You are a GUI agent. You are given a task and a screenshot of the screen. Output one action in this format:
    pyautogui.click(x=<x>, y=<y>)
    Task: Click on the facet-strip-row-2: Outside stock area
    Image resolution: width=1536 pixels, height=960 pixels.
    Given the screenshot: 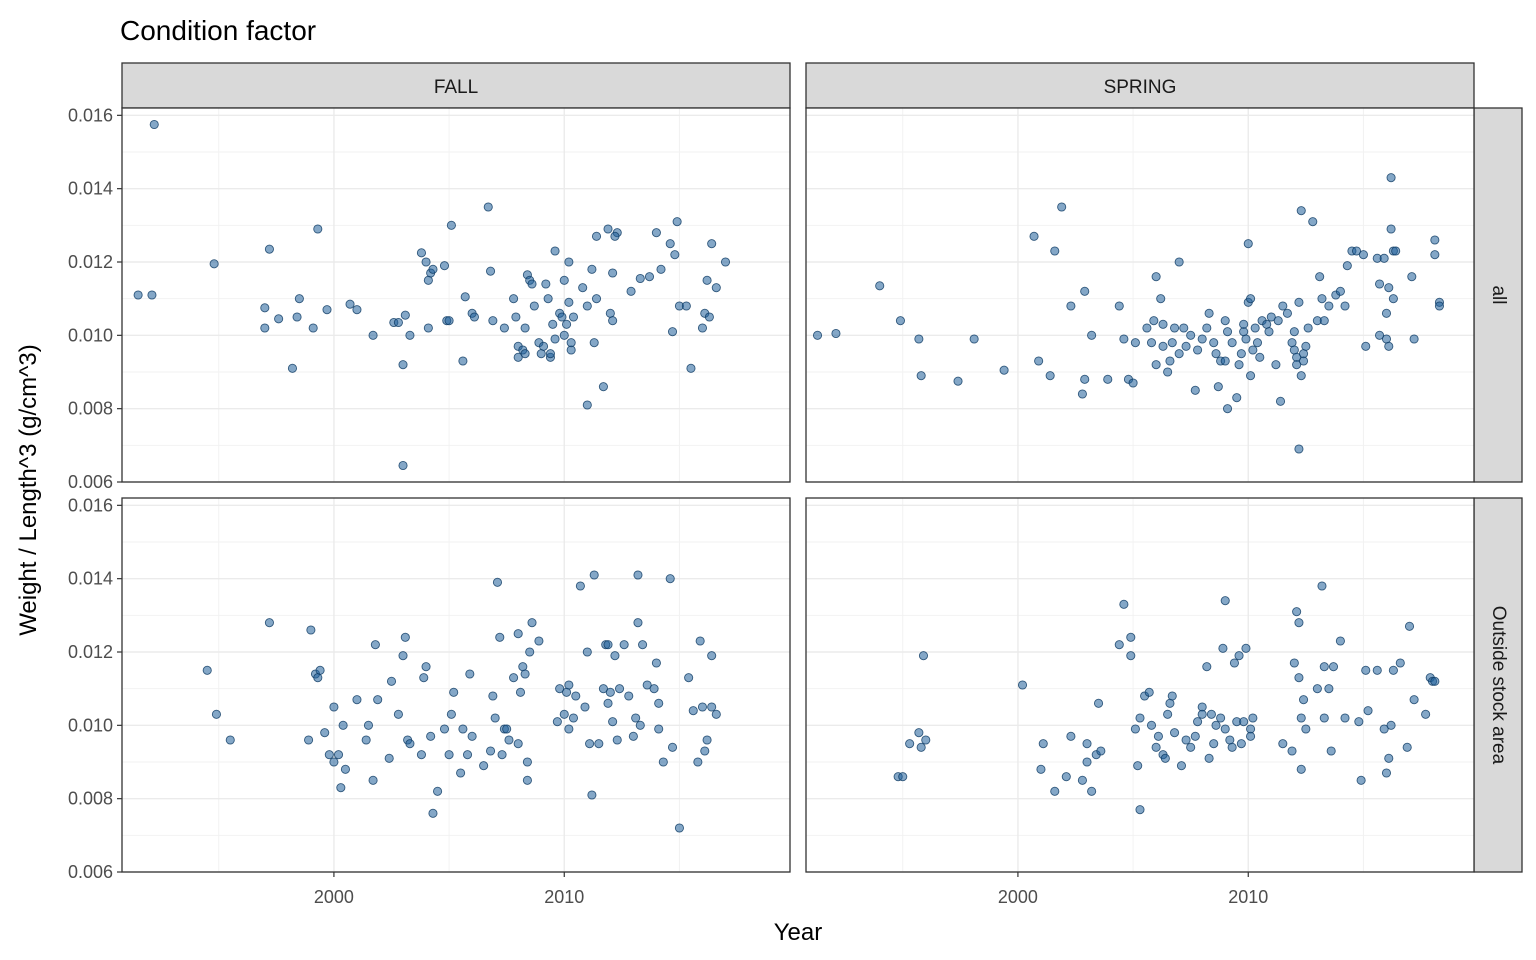 What is the action you would take?
    pyautogui.click(x=1498, y=685)
    